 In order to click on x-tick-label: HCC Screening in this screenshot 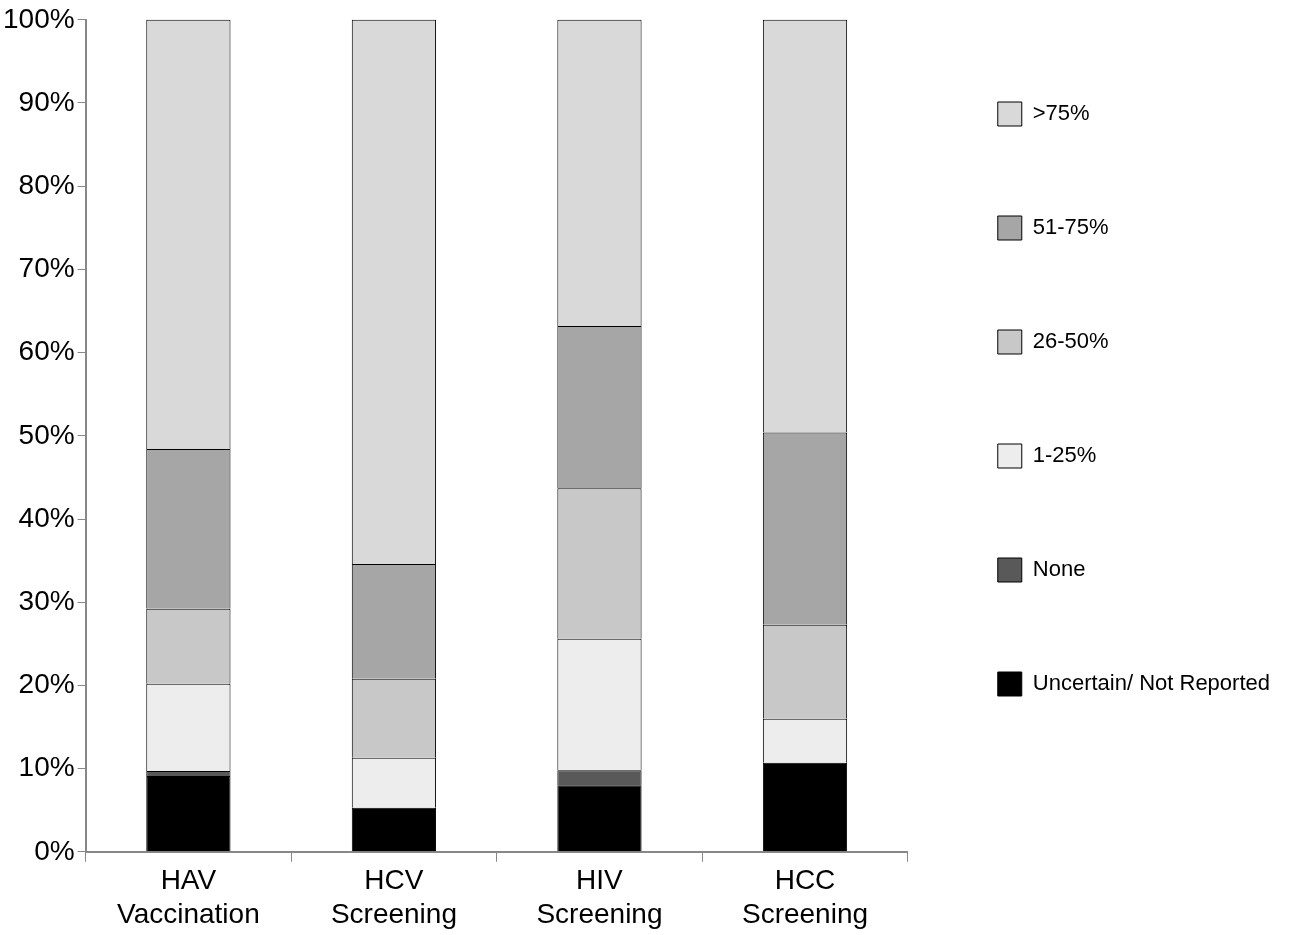, I will do `click(805, 896)`.